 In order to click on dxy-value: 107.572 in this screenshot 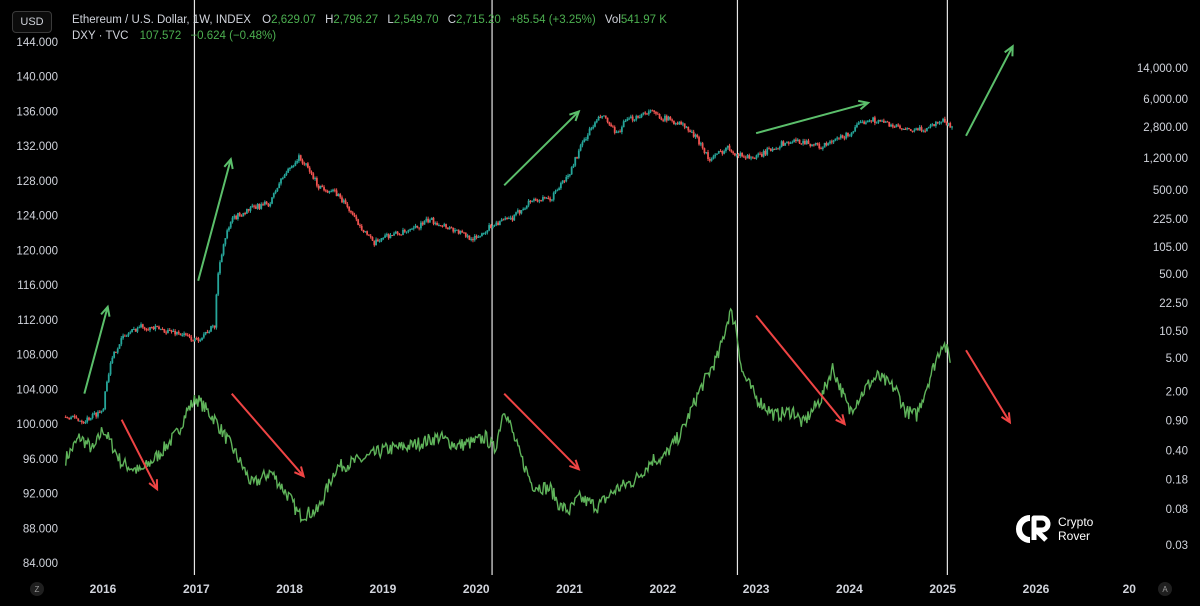, I will do `click(160, 36)`.